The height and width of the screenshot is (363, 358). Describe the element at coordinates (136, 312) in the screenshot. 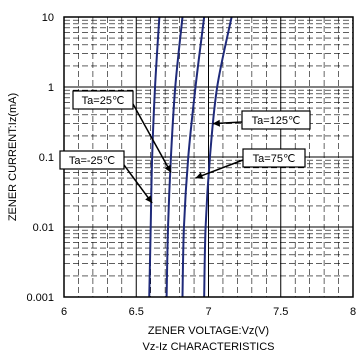

I see `x-tick-label: 6.5` at that location.